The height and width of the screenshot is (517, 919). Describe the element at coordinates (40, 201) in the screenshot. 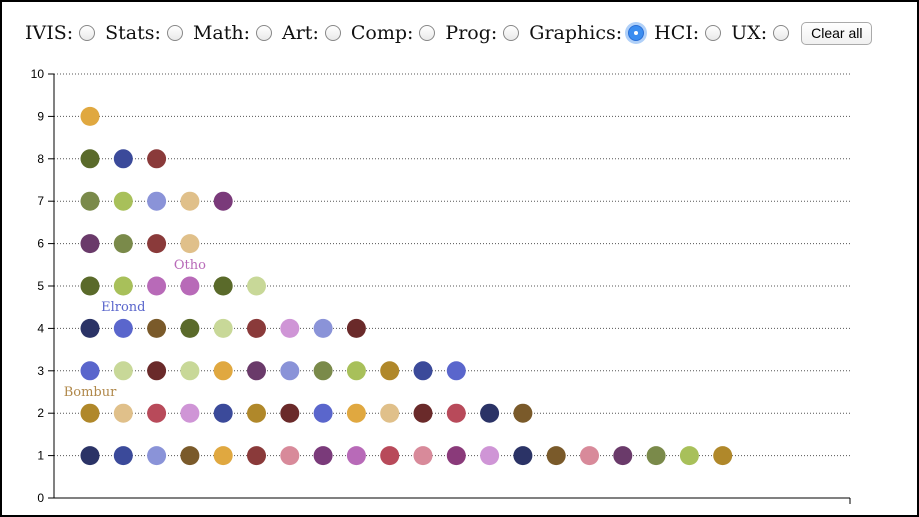

I see `y-tick-label: 7` at that location.